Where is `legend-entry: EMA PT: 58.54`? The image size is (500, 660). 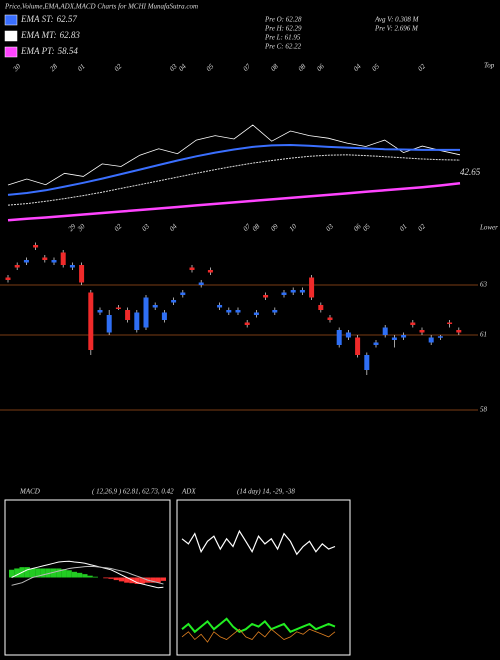
legend-entry: EMA PT: 58.54 is located at coordinates (49, 51).